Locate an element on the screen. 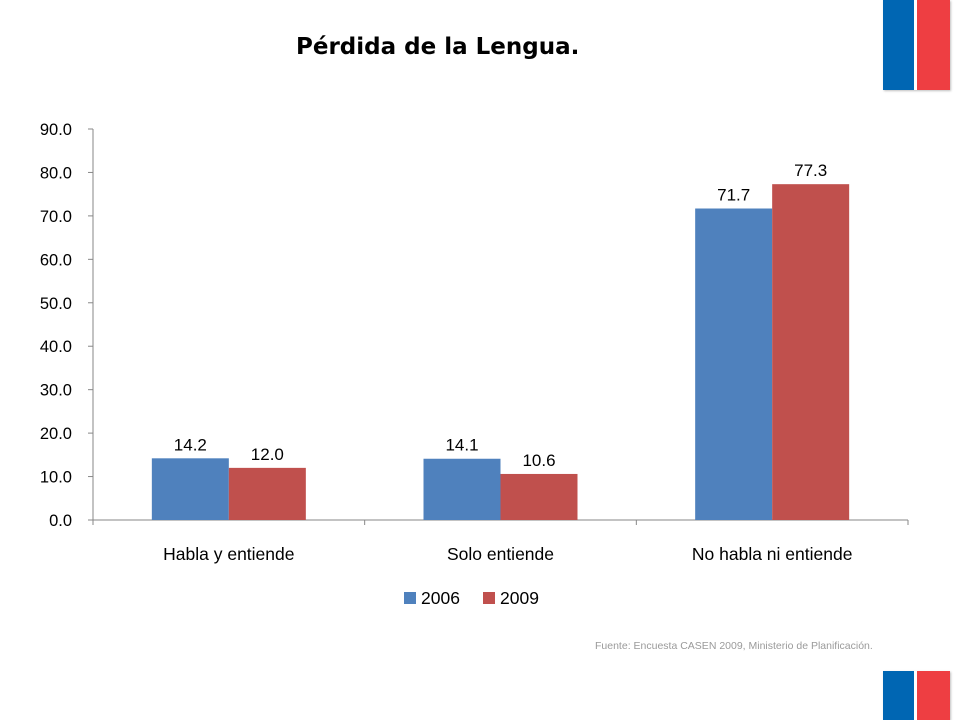  chile-flag-logo-bottom is located at coordinates (916, 695).